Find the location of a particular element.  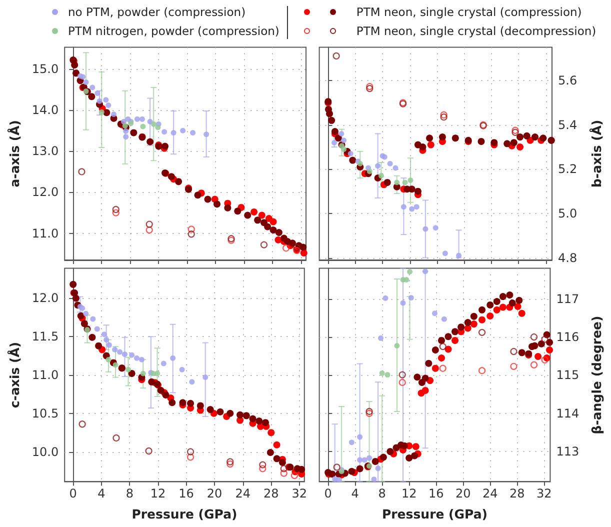

y-tick-label: 10.0 is located at coordinates (45, 451).